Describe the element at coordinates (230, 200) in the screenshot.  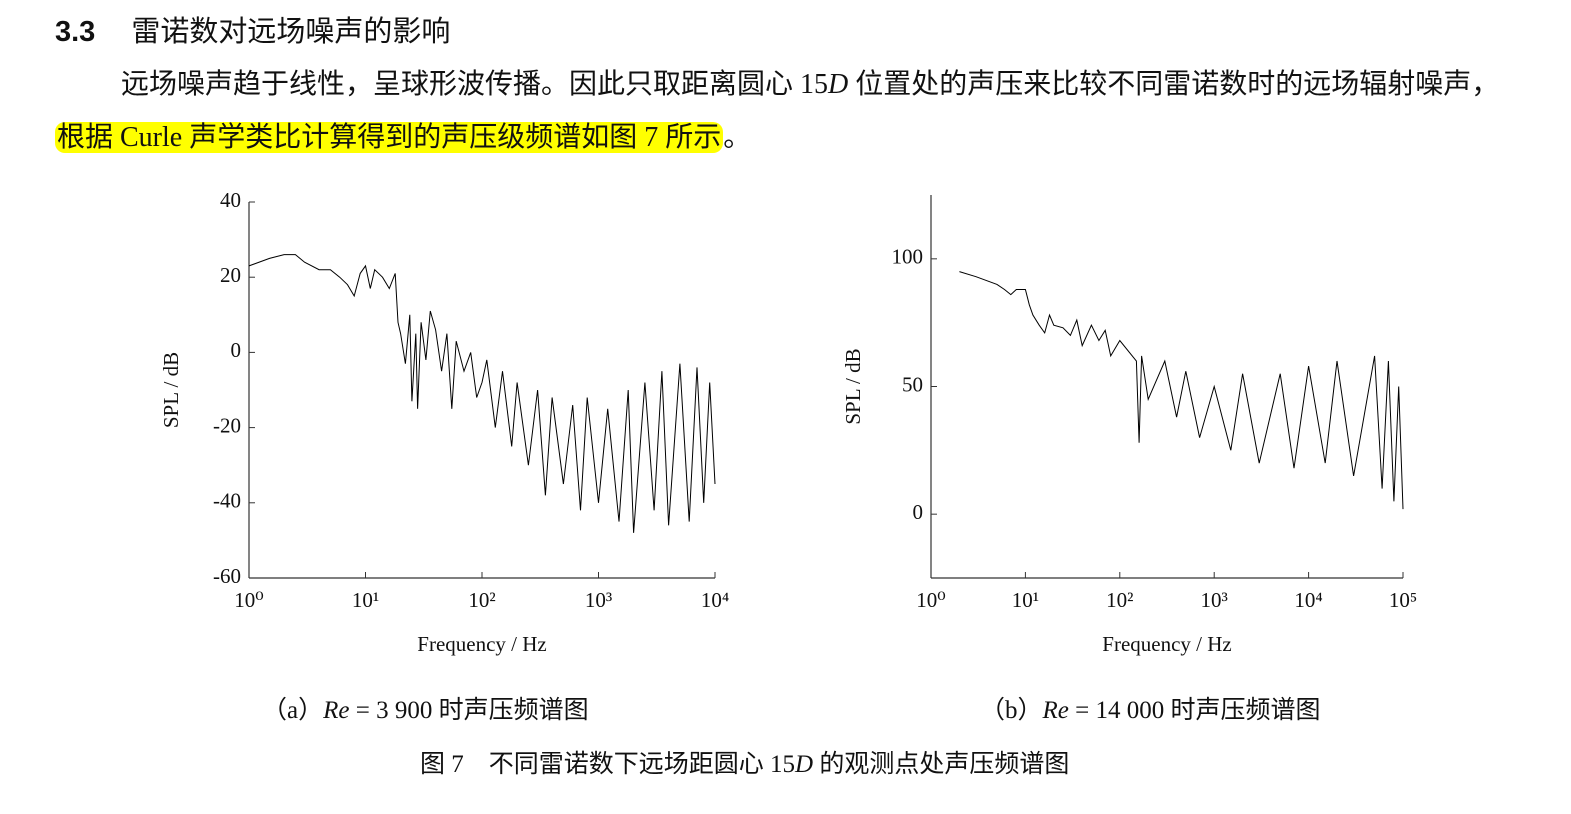
I see `y-tick-label: 40` at that location.